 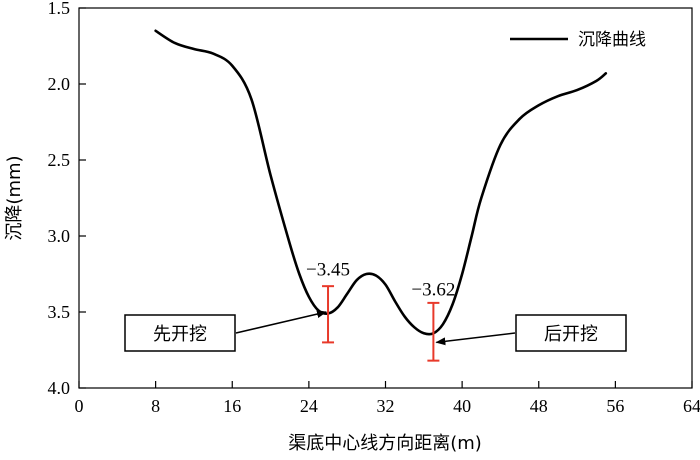 I want to click on x-tick-label: 48, so click(x=539, y=406).